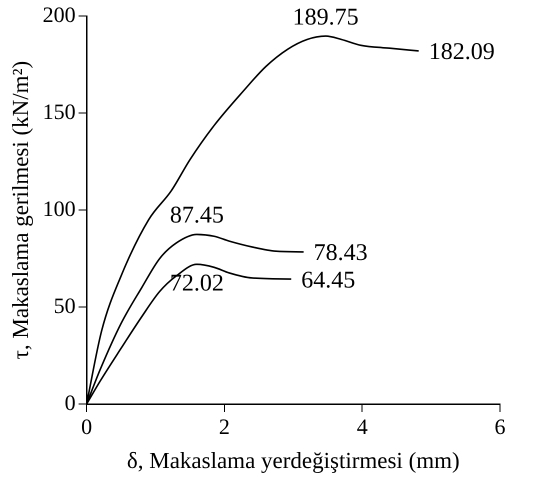 This screenshot has height=484, width=545. What do you see at coordinates (59, 111) in the screenshot?
I see `y-tick-label: 150` at bounding box center [59, 111].